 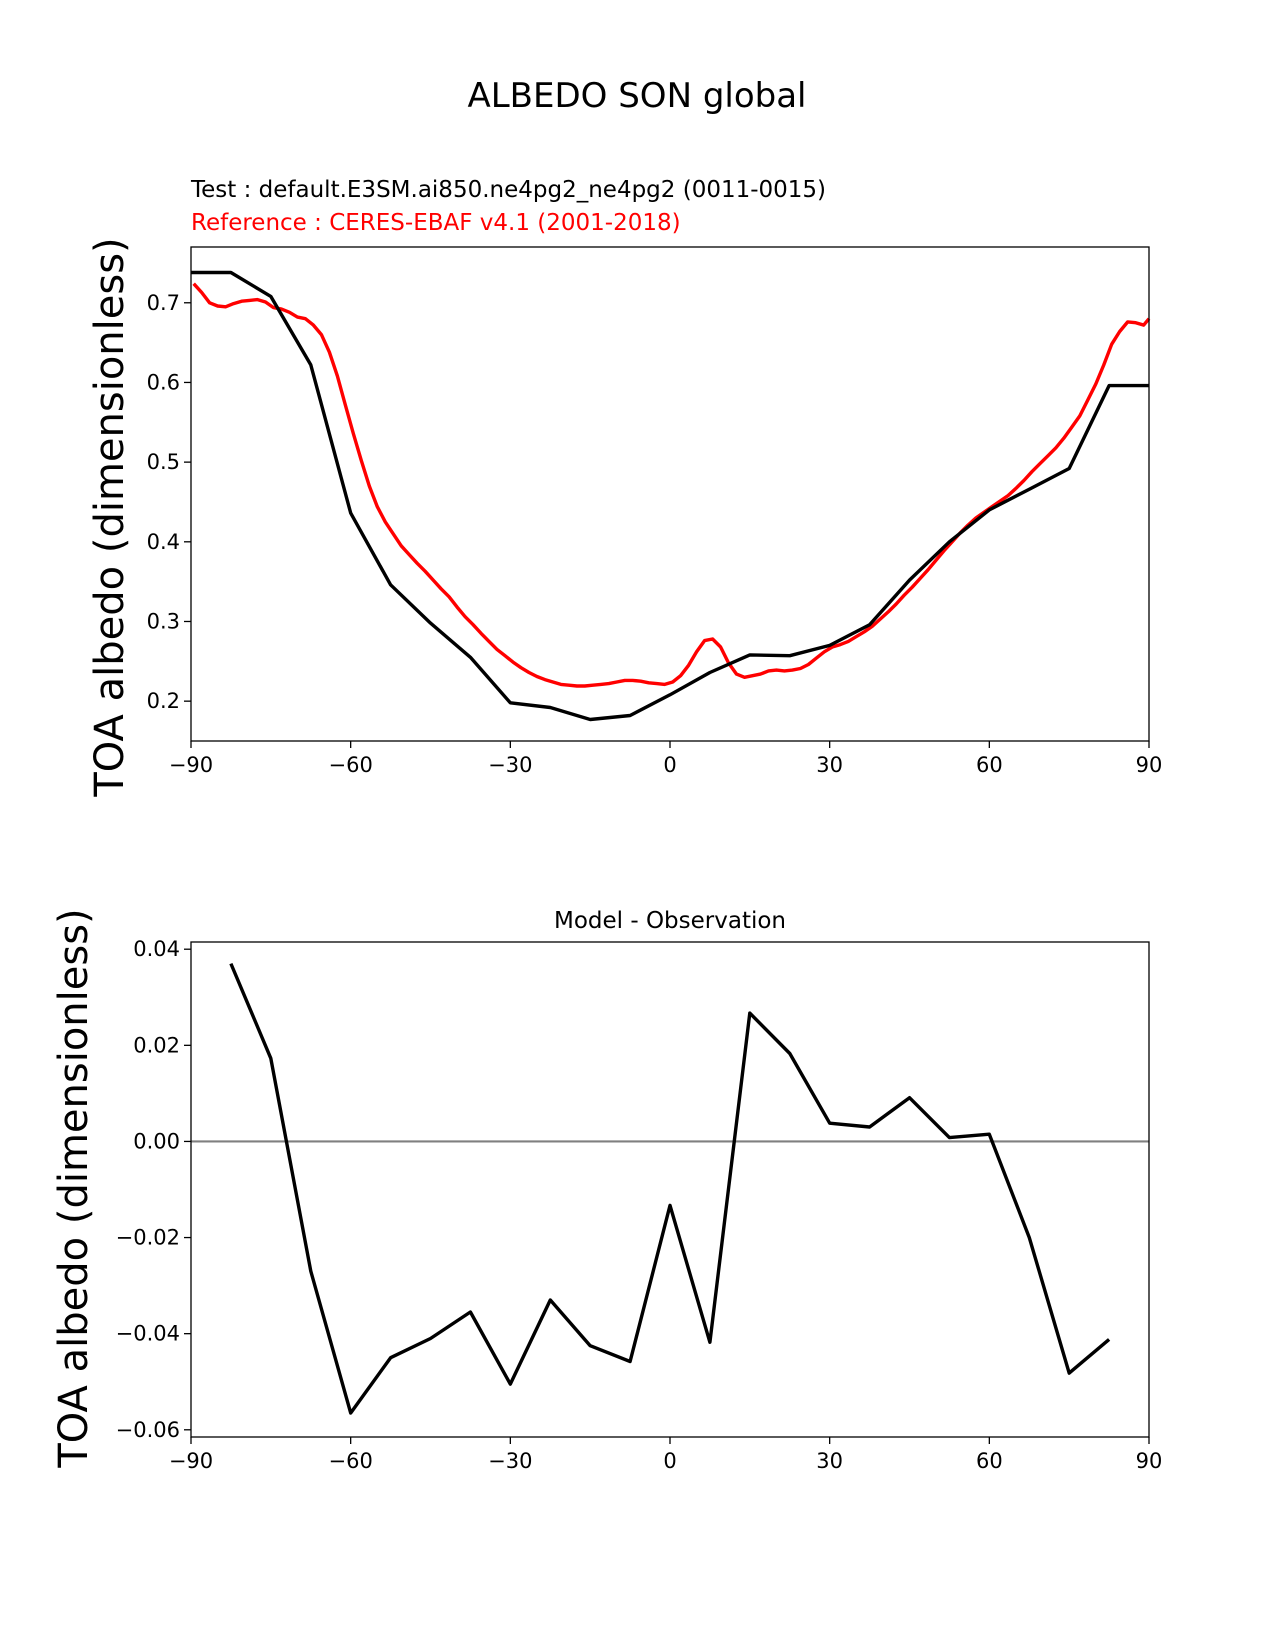 I want to click on top-y-axis-label: TOA albedo (dimensionless), so click(x=110, y=517).